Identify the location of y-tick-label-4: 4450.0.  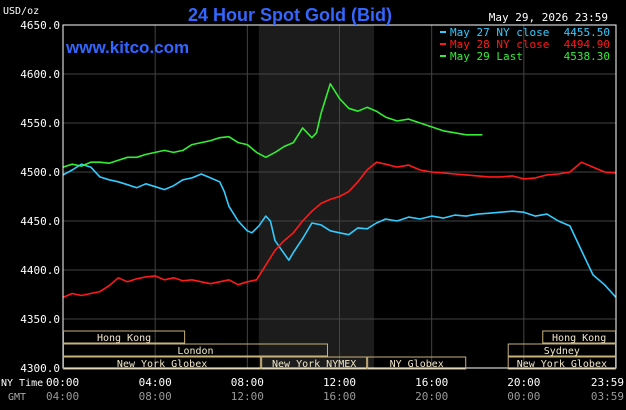
(40, 221).